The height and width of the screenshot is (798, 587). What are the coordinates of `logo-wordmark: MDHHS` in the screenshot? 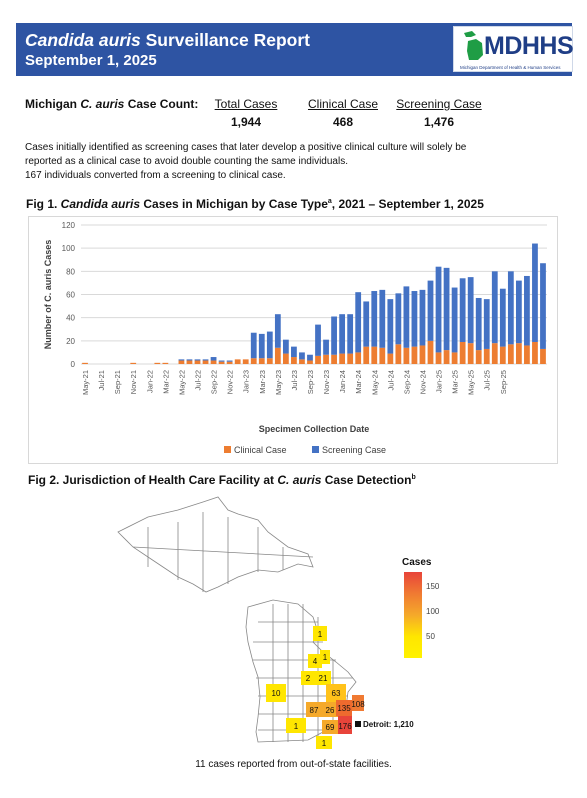 It's located at (529, 46).